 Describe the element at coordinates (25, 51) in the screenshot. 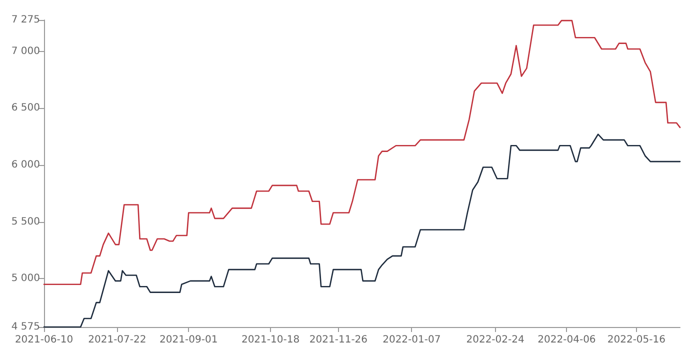

I see `y-tick-label: 7 000` at that location.